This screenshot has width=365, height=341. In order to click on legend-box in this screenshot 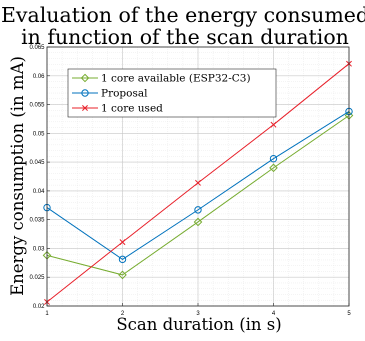, I will do `click(172, 93)`.